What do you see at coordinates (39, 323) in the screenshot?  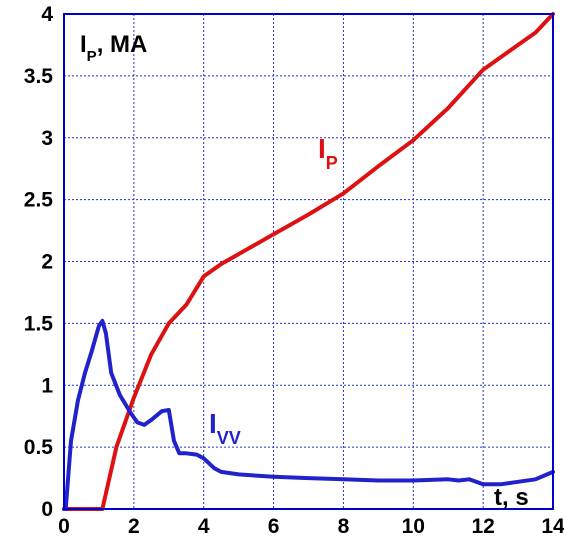 I see `y-tick-label: 1.5` at bounding box center [39, 323].